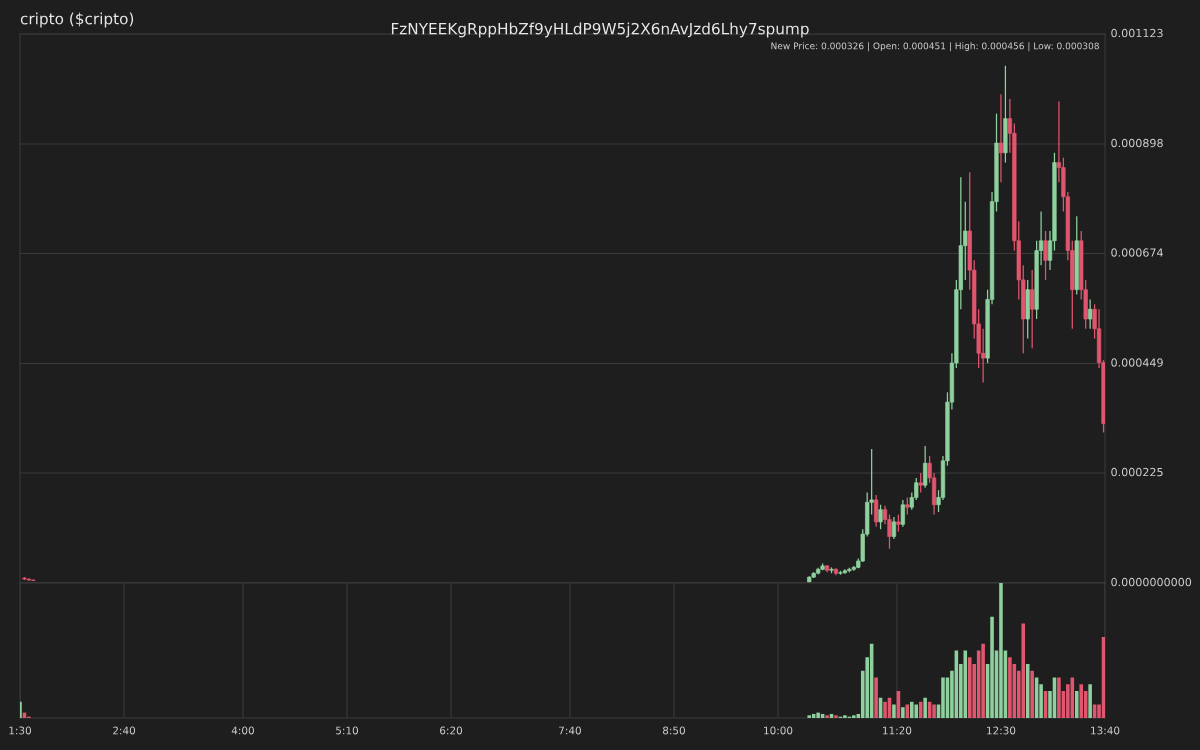 The height and width of the screenshot is (750, 1200). What do you see at coordinates (1137, 252) in the screenshot?
I see `y-tick-label: 0.000674` at bounding box center [1137, 252].